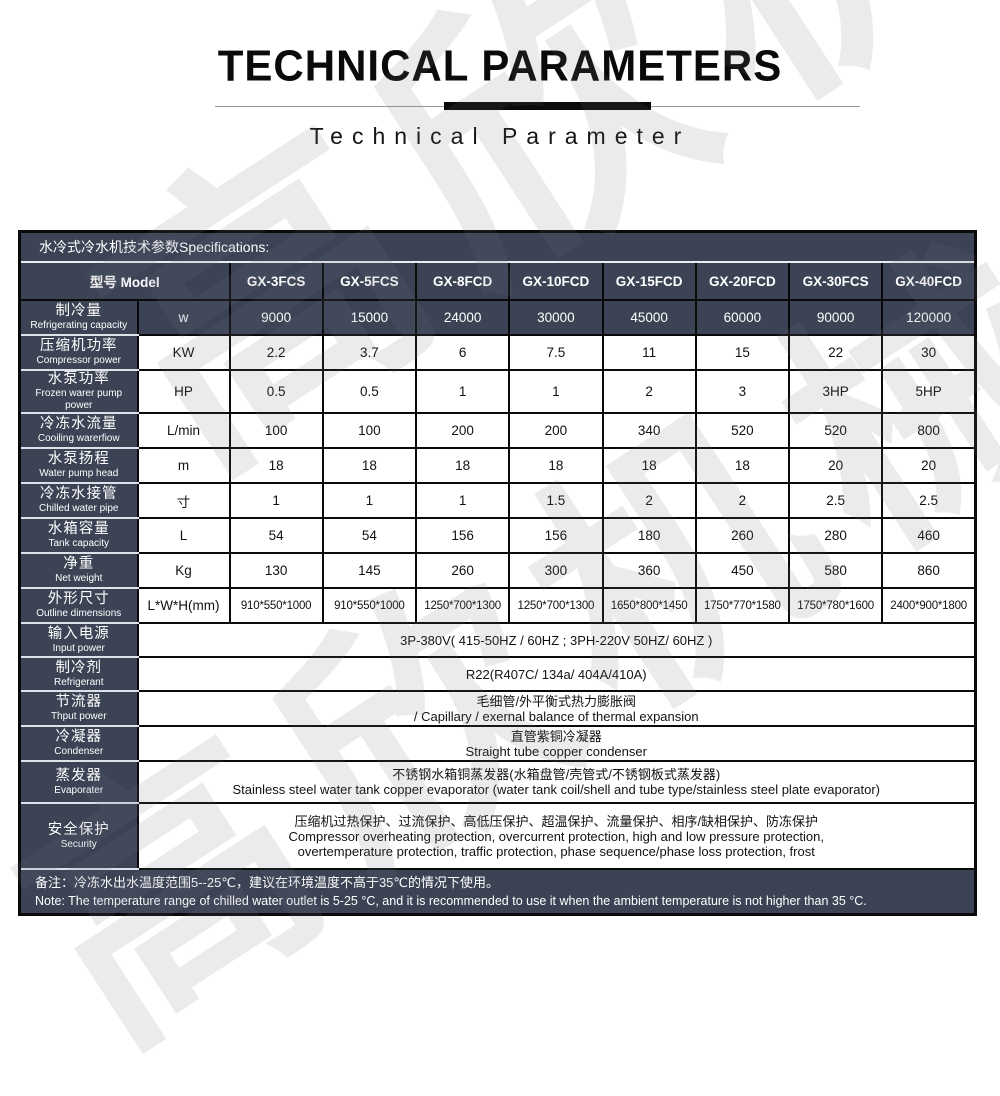 This screenshot has width=1000, height=1096. I want to click on row-label-zh: 冷凝器, so click(78, 737).